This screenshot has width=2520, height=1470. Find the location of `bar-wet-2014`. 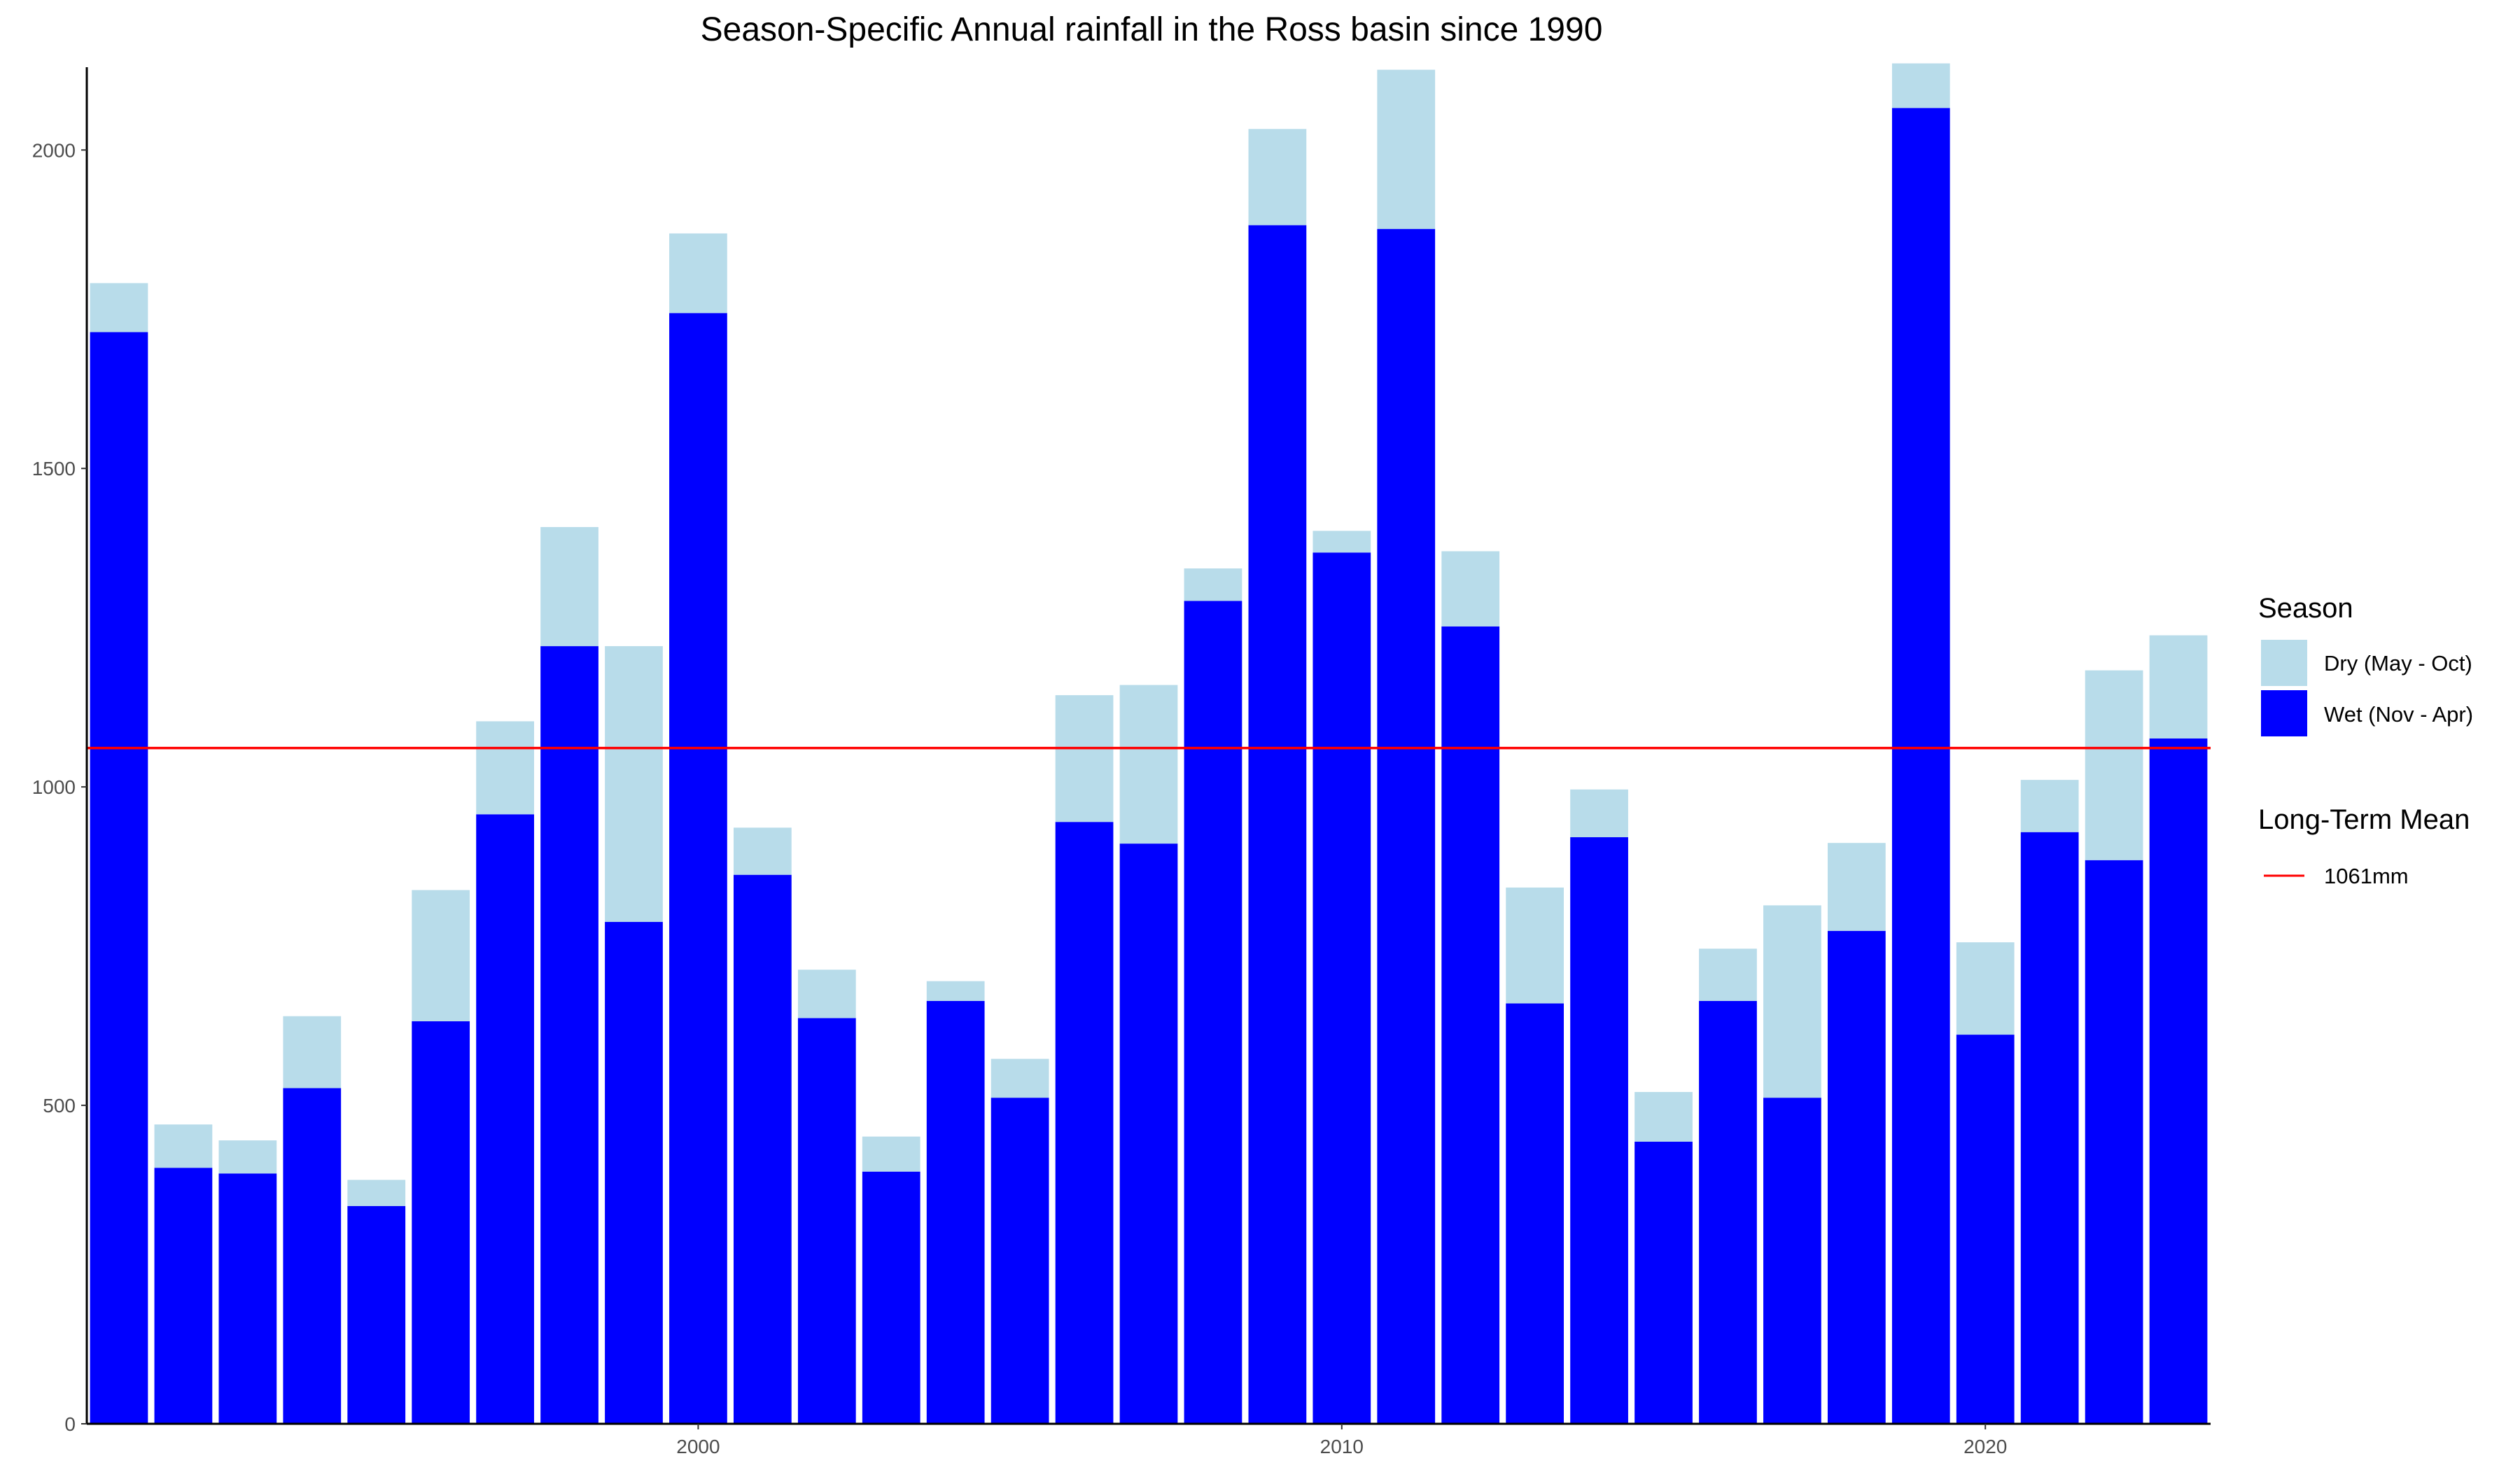

bar-wet-2014 is located at coordinates (1599, 1130).